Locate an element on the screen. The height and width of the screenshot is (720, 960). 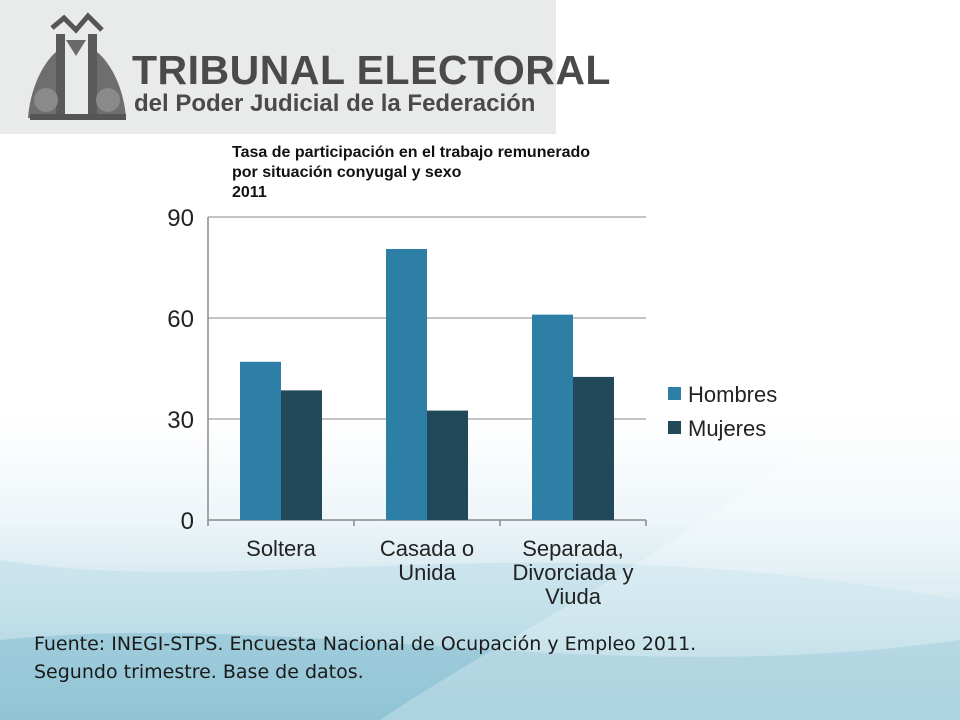
legend-label: Mujeres is located at coordinates (727, 428).